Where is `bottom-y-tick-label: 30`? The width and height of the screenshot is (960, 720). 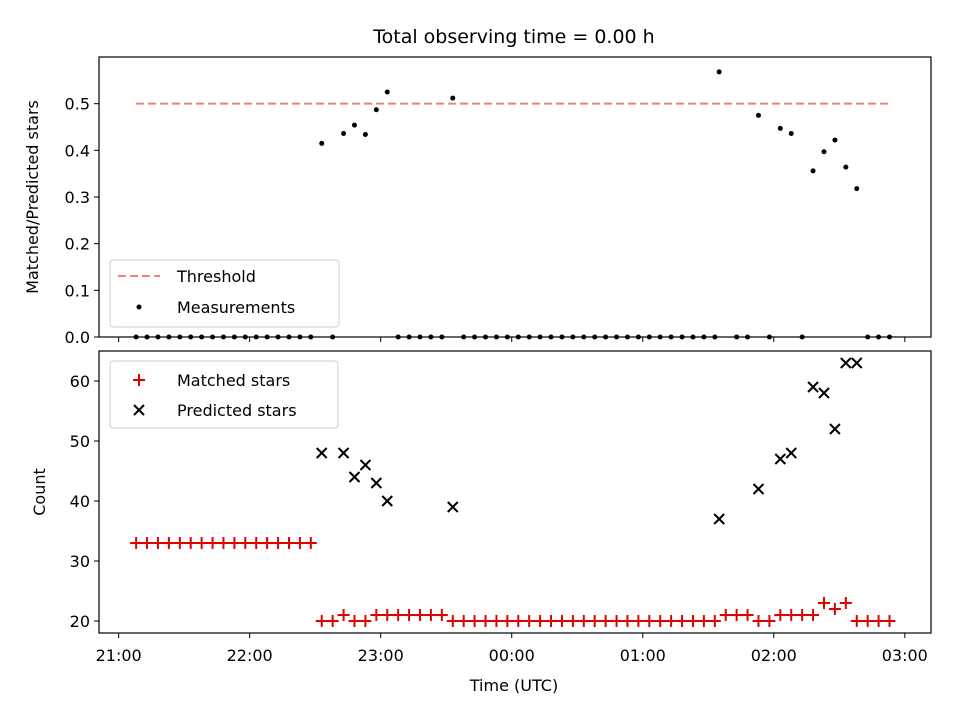 bottom-y-tick-label: 30 is located at coordinates (80, 561).